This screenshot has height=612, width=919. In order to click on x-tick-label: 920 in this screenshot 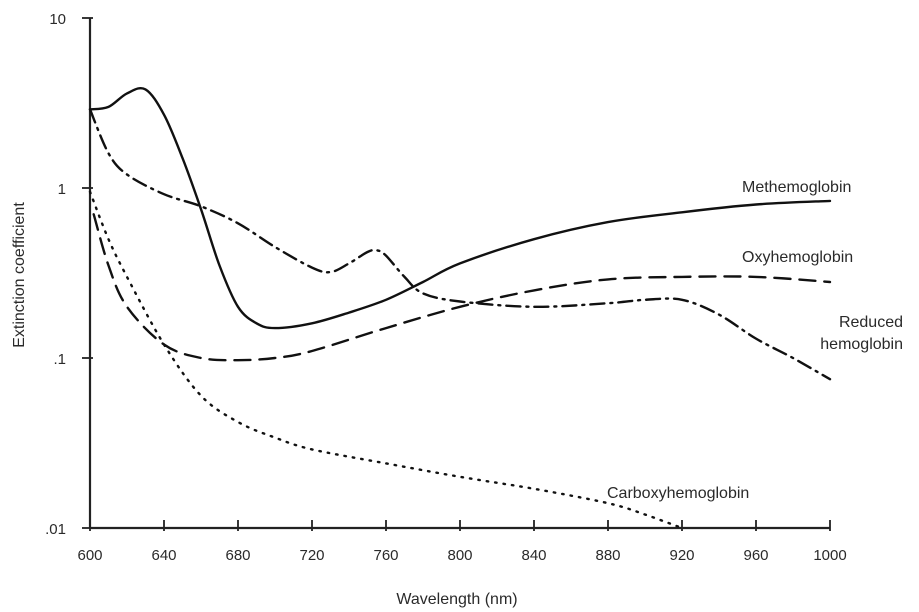, I will do `click(681, 555)`.